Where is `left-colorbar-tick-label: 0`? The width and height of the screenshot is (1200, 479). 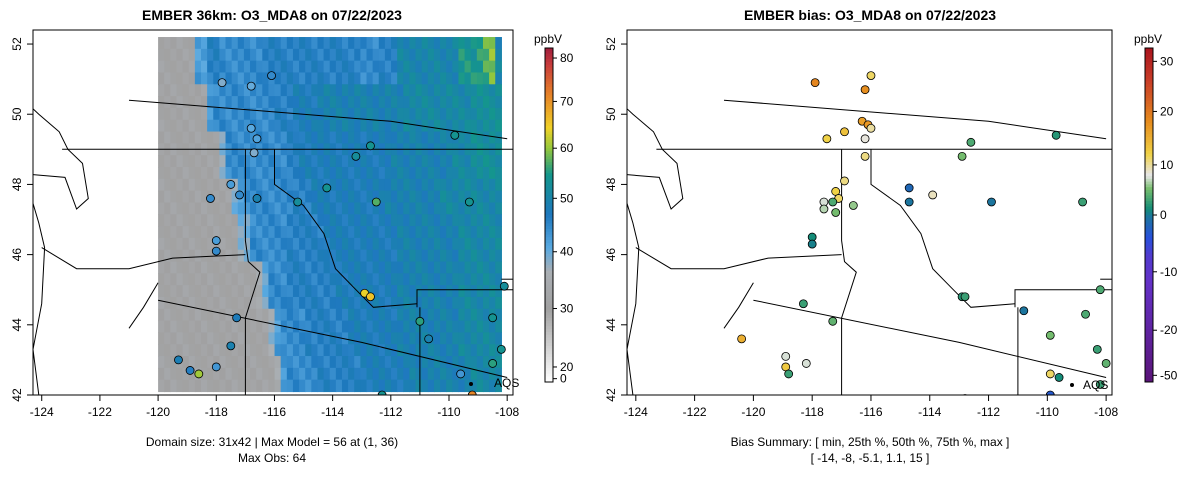 left-colorbar-tick-label: 0 is located at coordinates (563, 379).